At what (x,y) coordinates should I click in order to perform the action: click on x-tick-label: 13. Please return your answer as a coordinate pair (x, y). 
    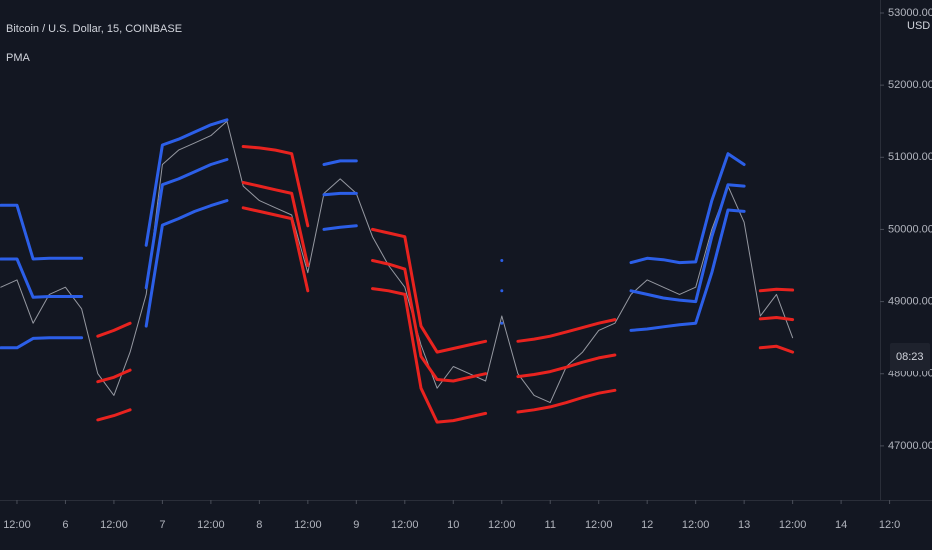
    Looking at the image, I should click on (744, 525).